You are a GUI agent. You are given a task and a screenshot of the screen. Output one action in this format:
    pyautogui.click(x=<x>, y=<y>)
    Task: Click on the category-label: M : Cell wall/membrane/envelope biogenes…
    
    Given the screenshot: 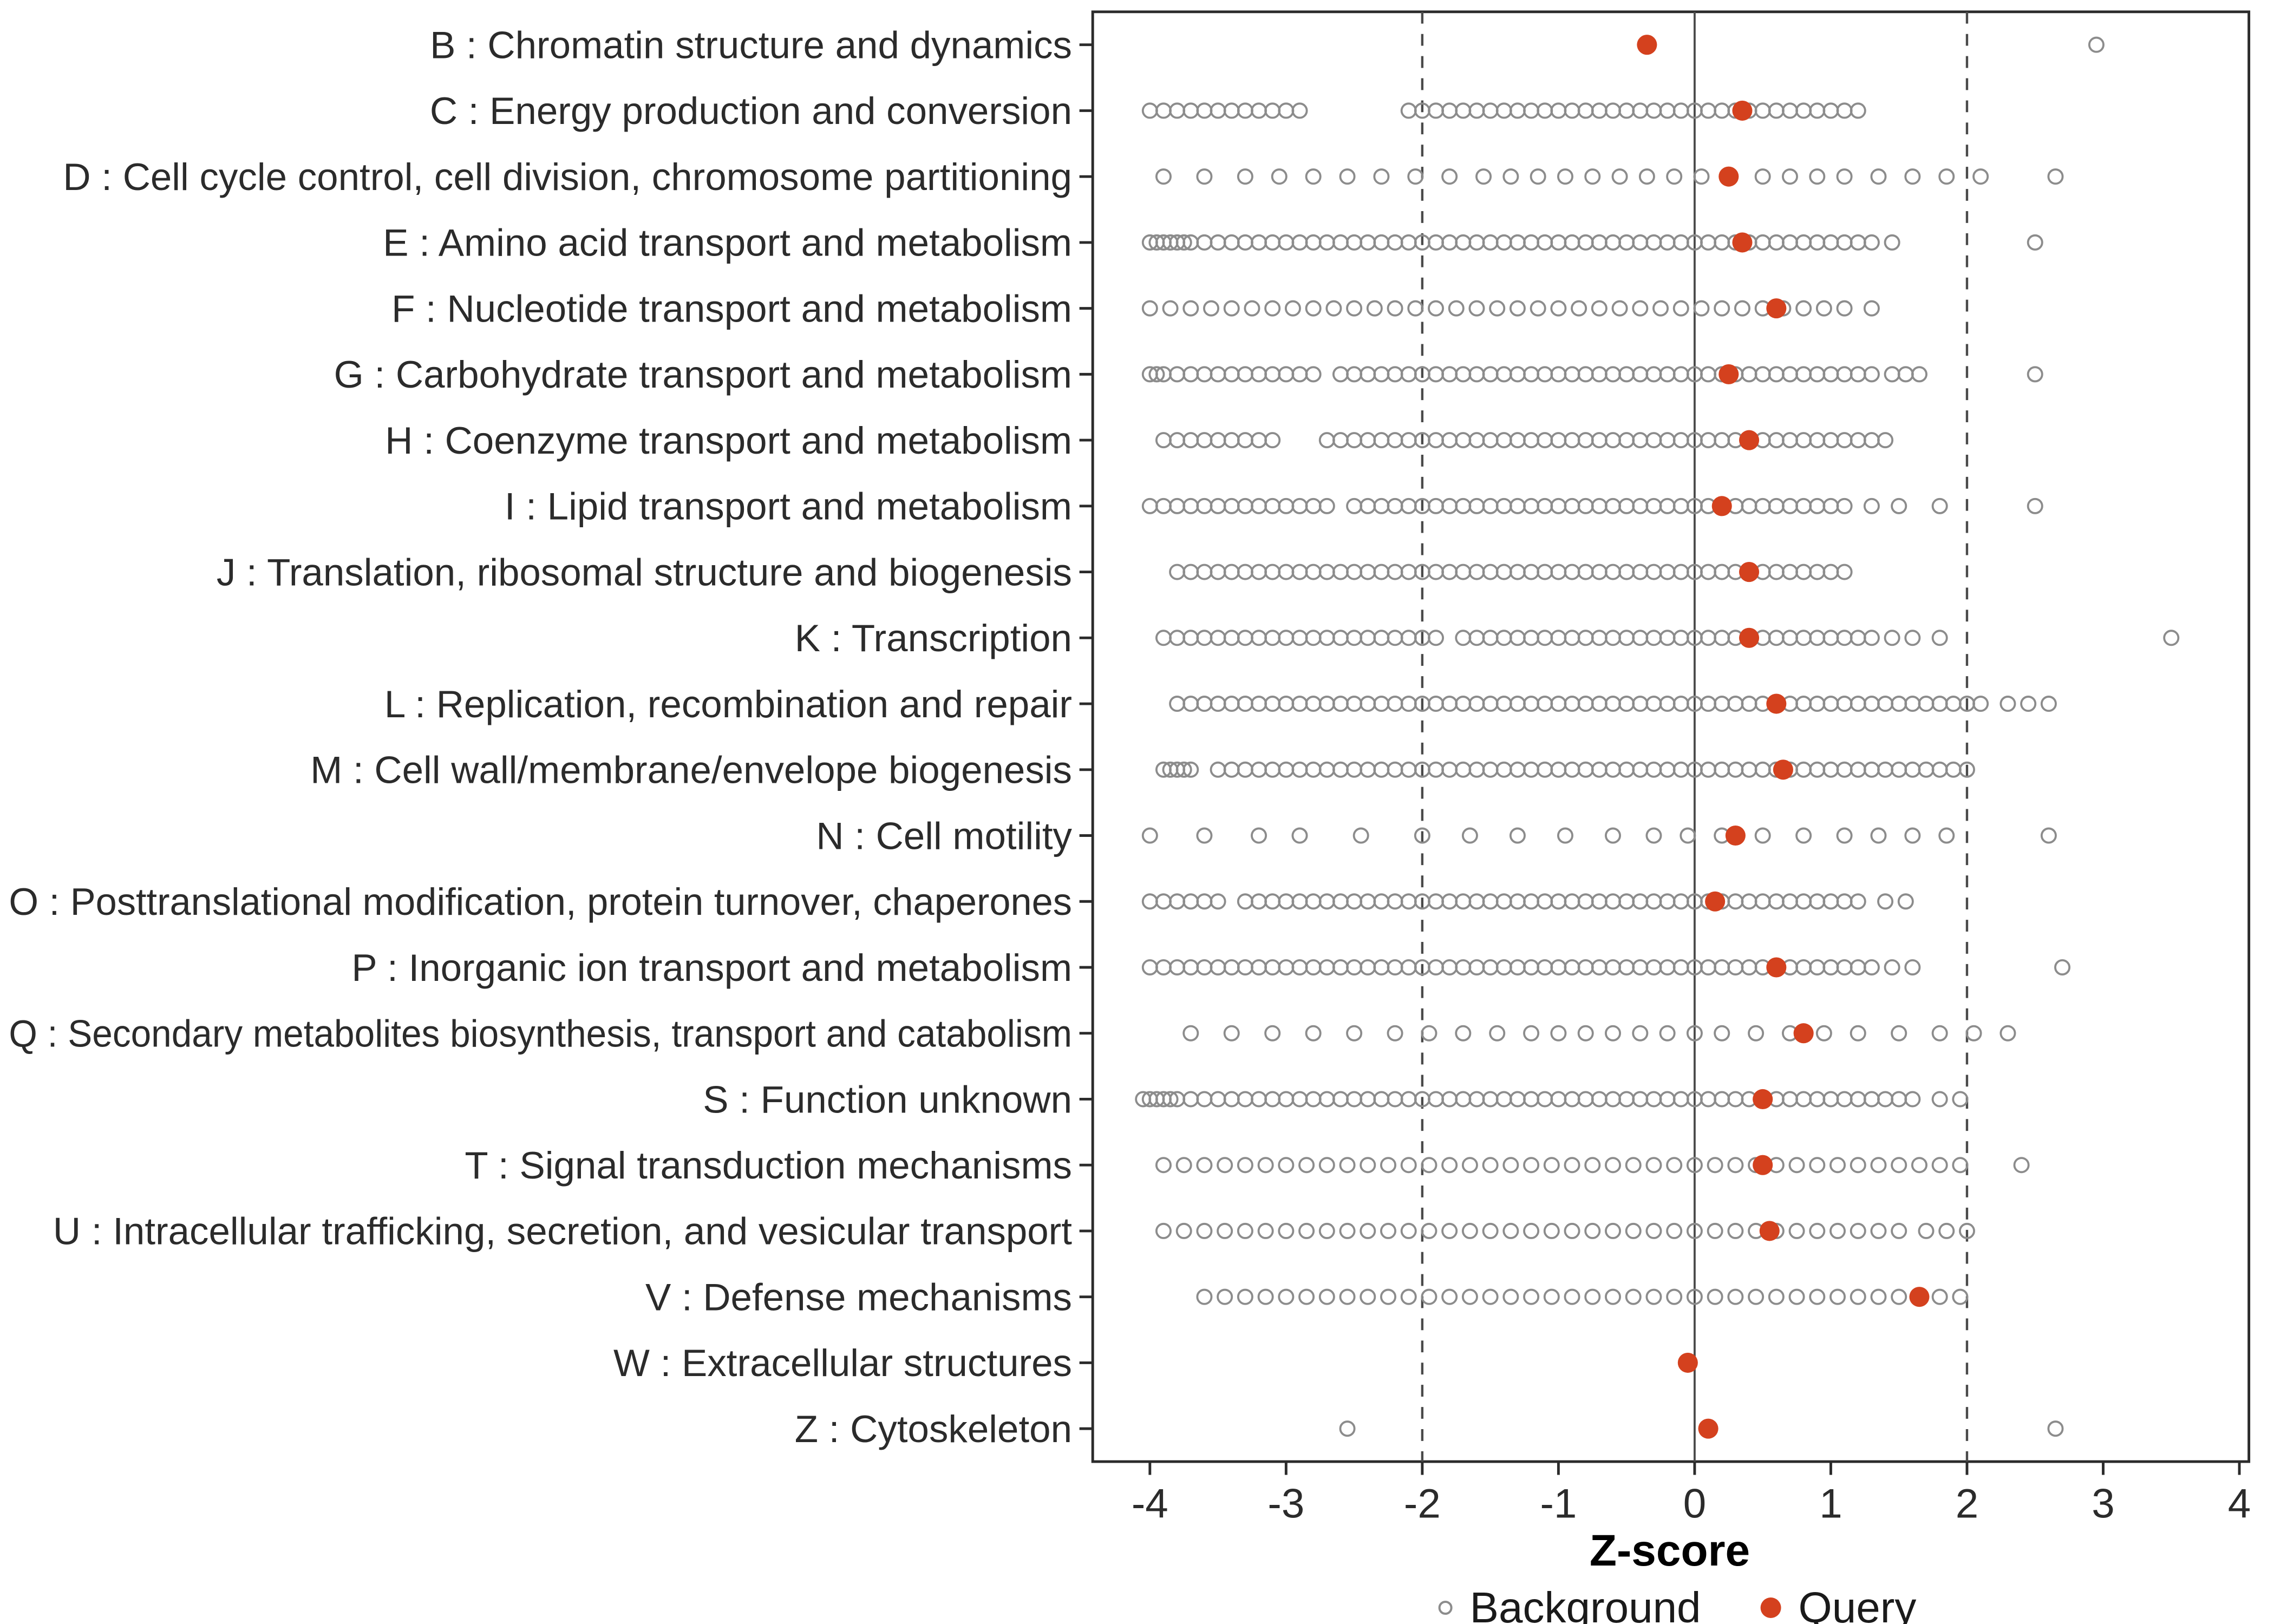 What is the action you would take?
    pyautogui.click(x=691, y=770)
    